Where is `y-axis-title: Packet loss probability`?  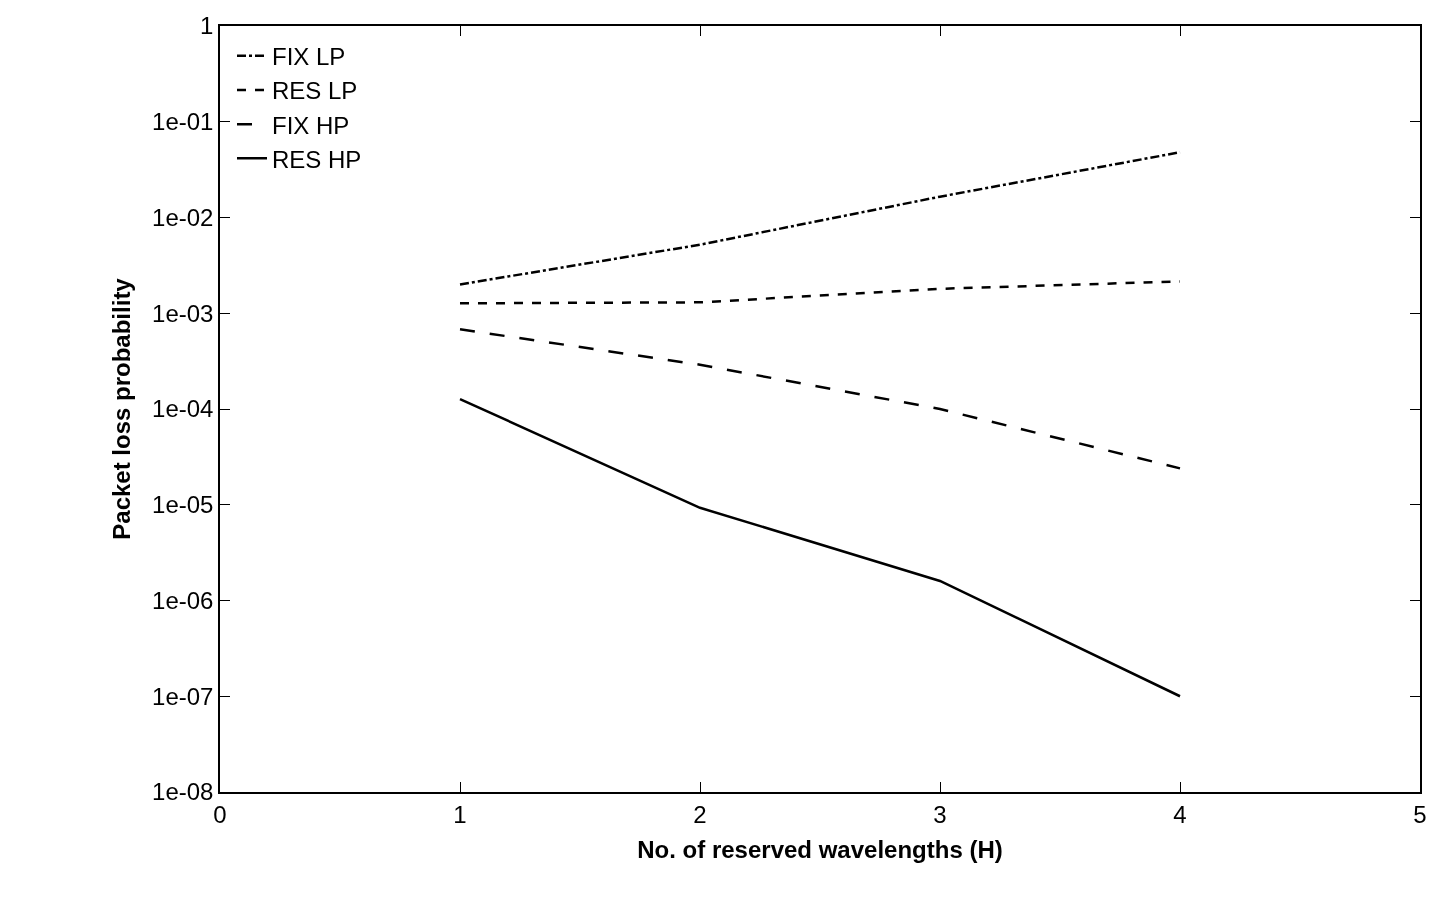 y-axis-title: Packet loss probability is located at coordinates (121, 408).